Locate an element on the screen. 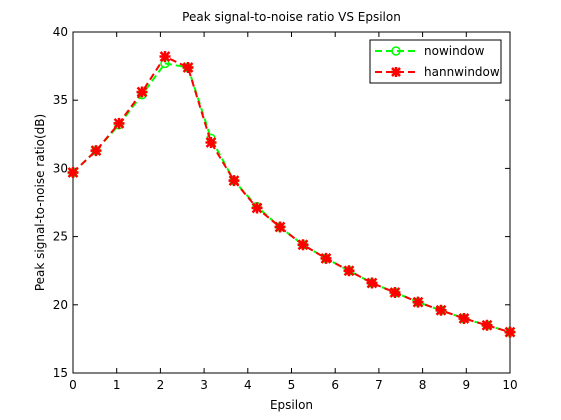  x-tick-label: 10 is located at coordinates (509, 385).